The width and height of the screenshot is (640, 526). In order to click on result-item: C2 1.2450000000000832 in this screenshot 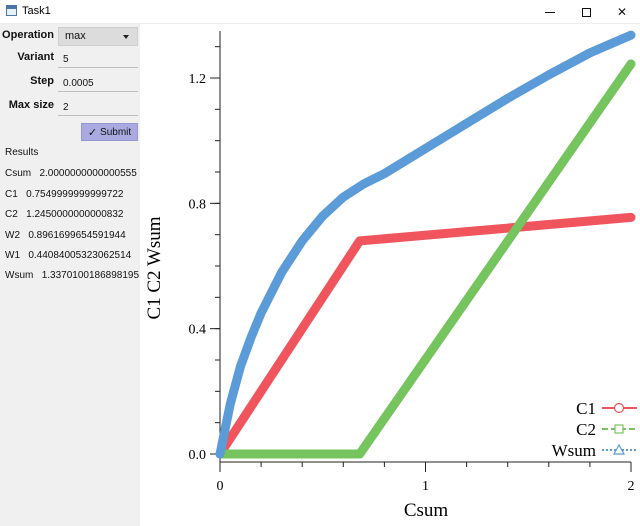, I will do `click(64, 214)`.